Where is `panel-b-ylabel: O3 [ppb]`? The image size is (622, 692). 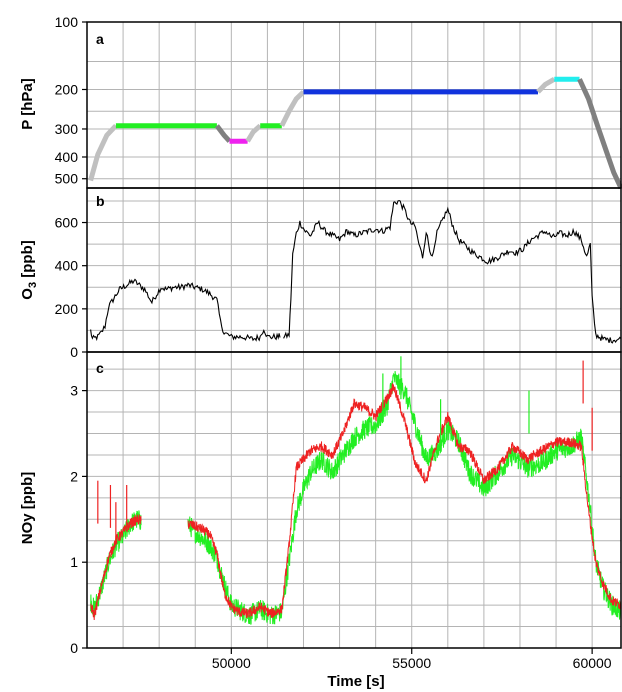 panel-b-ylabel: O3 [ppb] is located at coordinates (29, 269).